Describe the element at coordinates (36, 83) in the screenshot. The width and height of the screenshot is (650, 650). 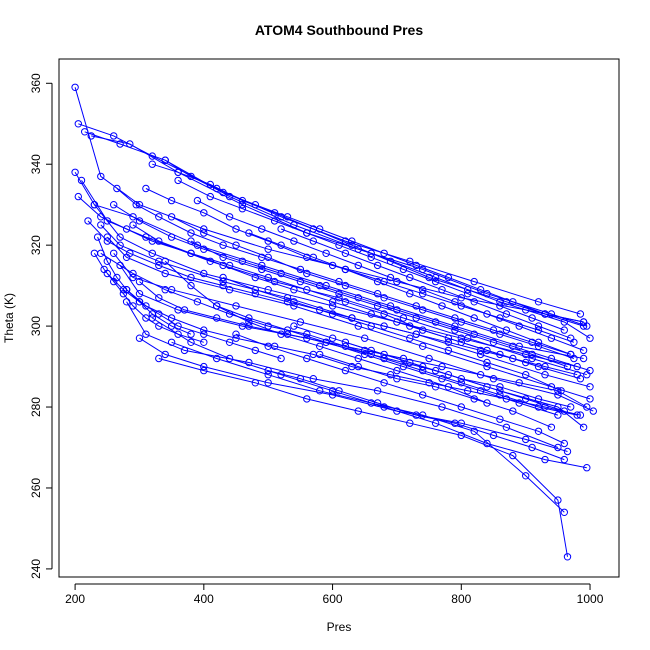
I see `y-tick-label: 360` at that location.